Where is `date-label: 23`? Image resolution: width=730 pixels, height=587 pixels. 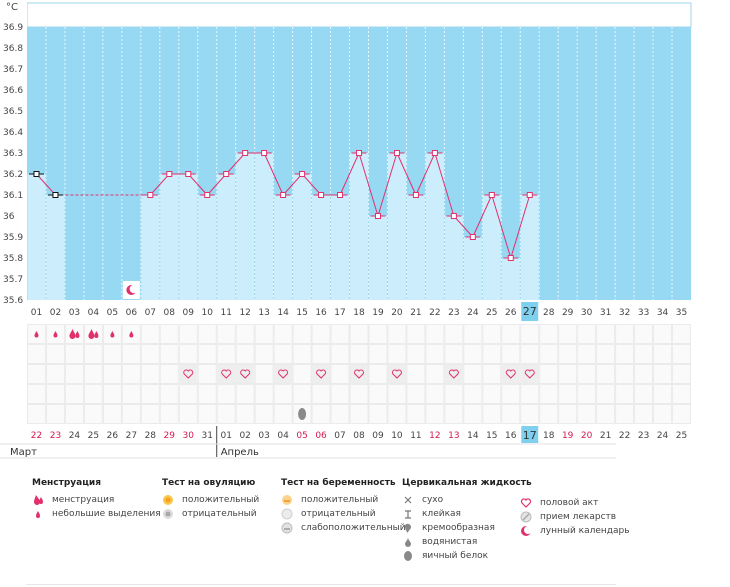
date-label: 23 is located at coordinates (55, 436).